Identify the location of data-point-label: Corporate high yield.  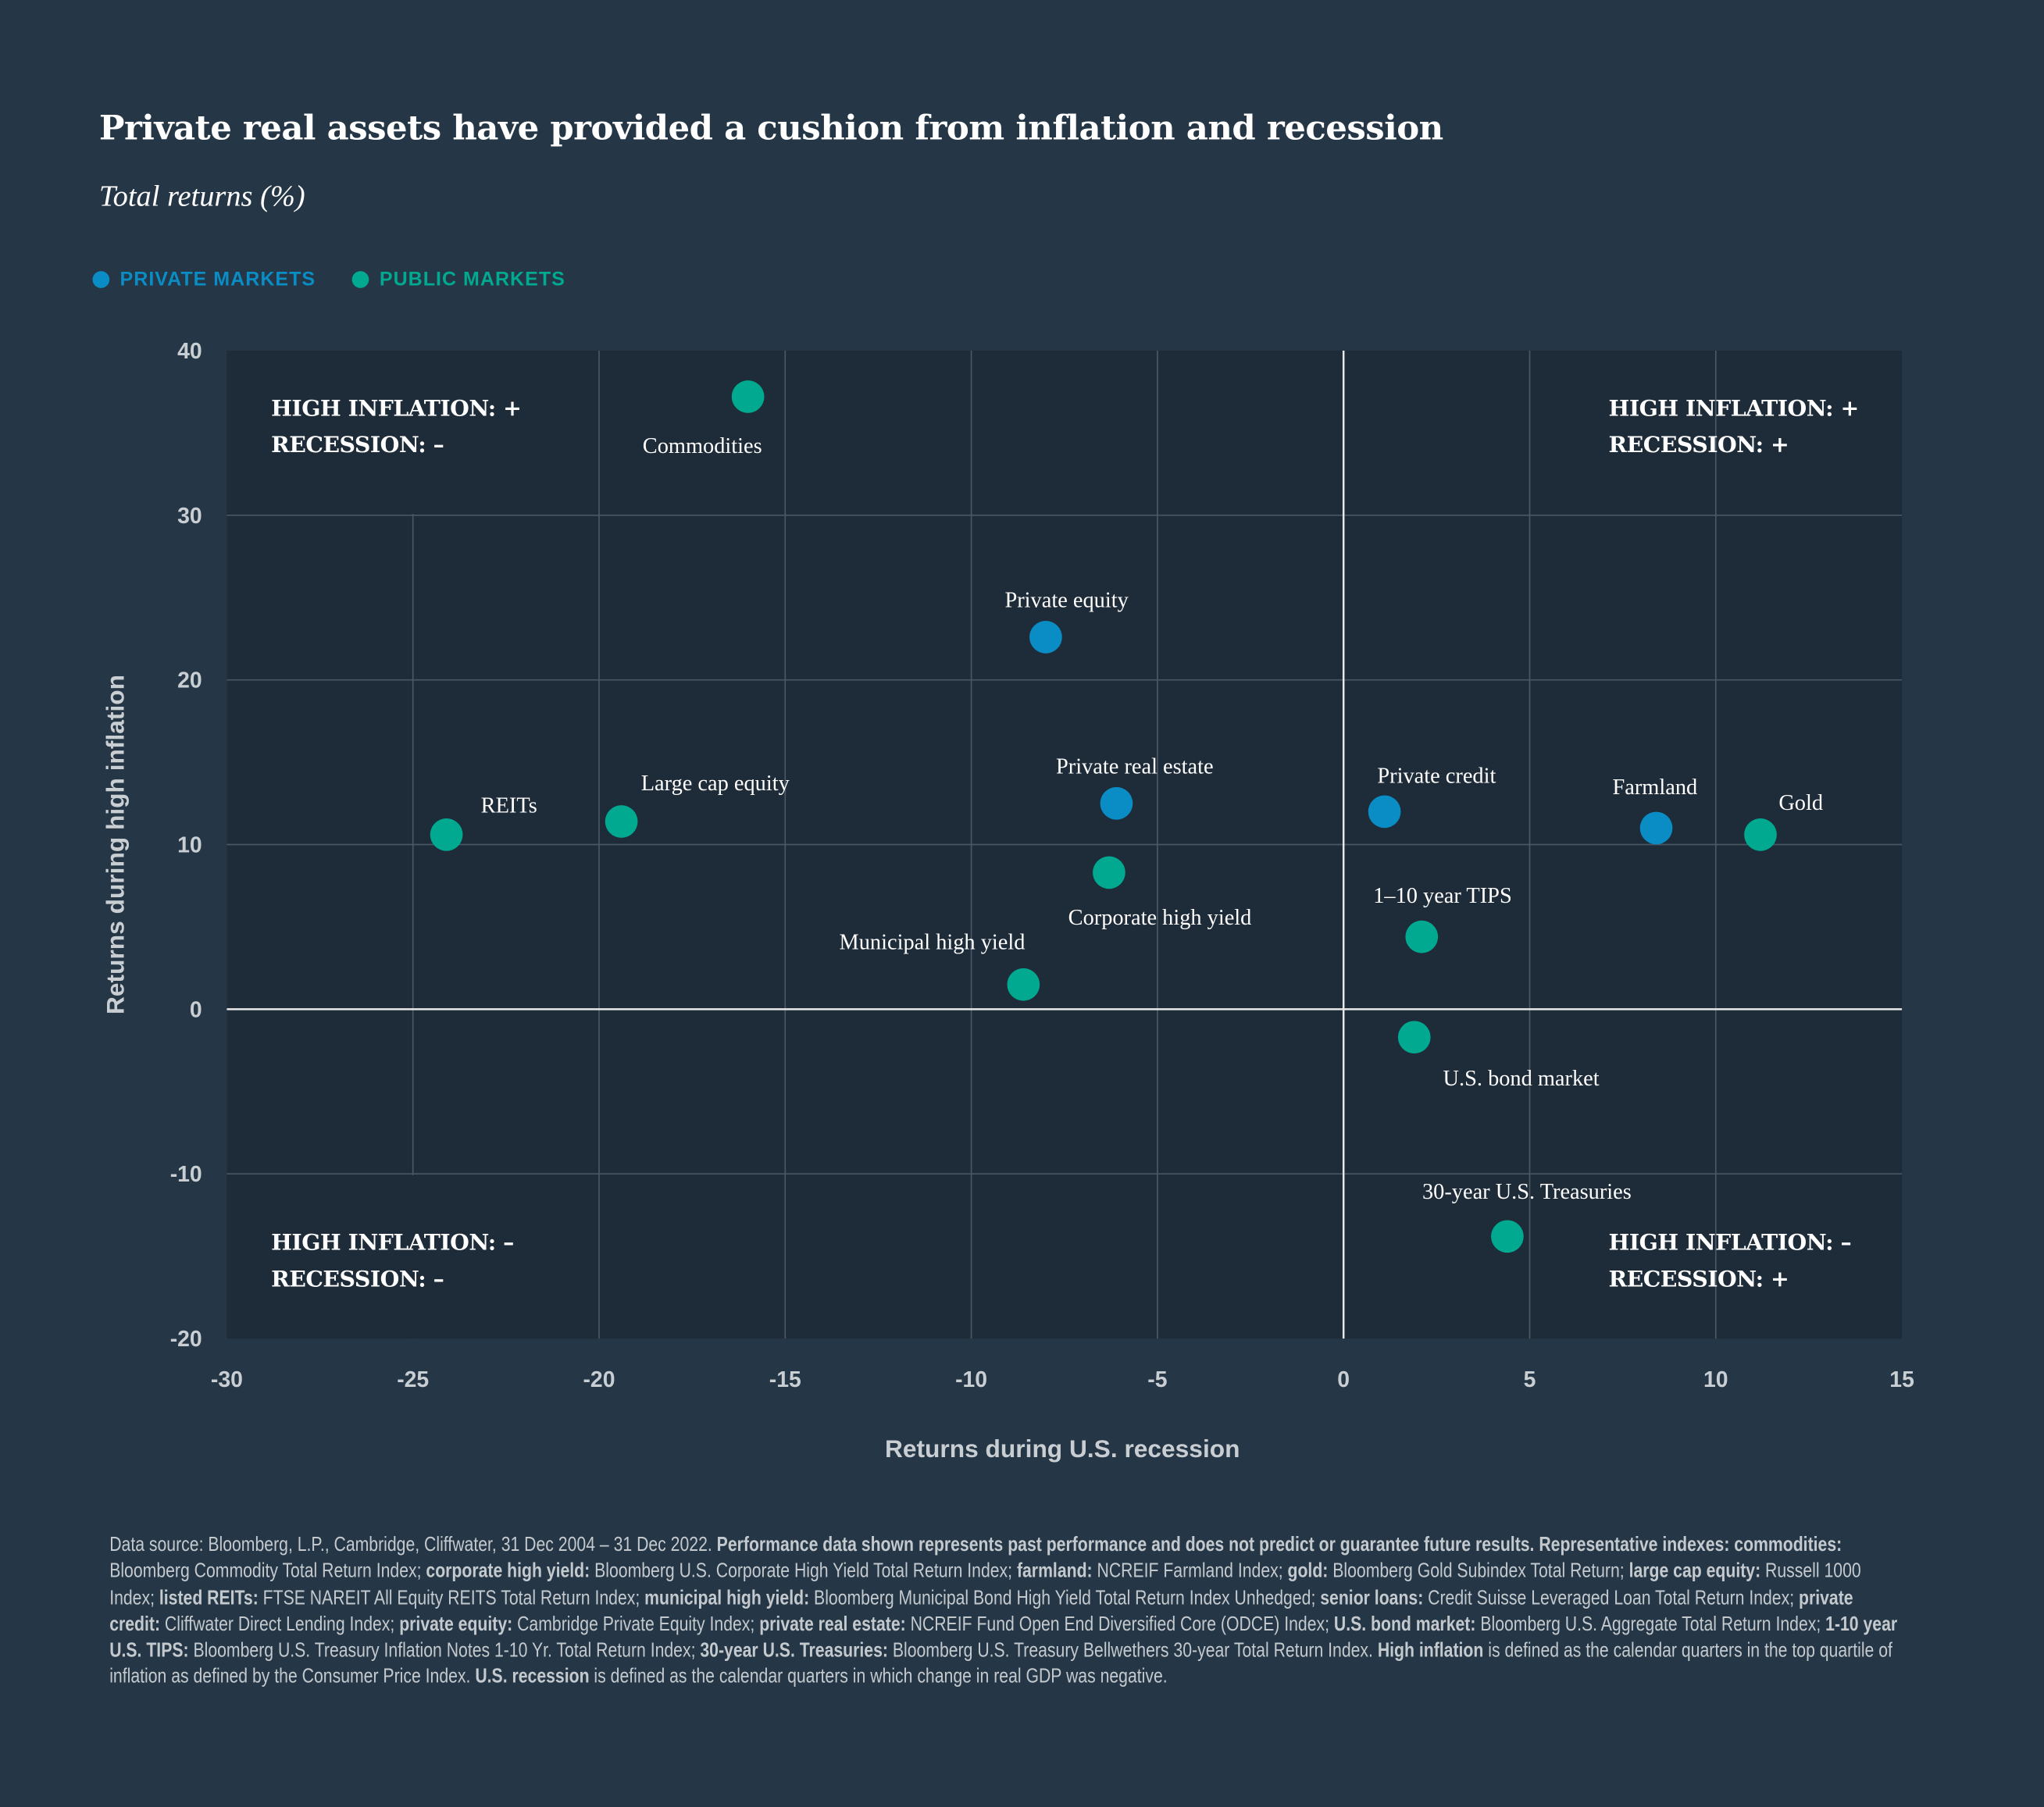
(1160, 918).